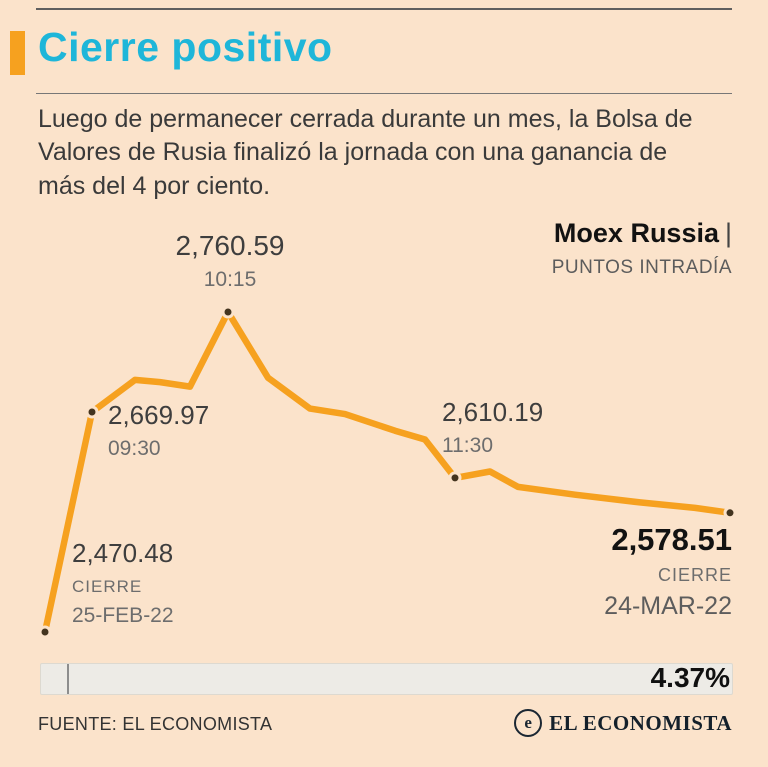 The image size is (768, 767). Describe the element at coordinates (493, 412) in the screenshot. I see `value-1130: 2,610.19` at that location.